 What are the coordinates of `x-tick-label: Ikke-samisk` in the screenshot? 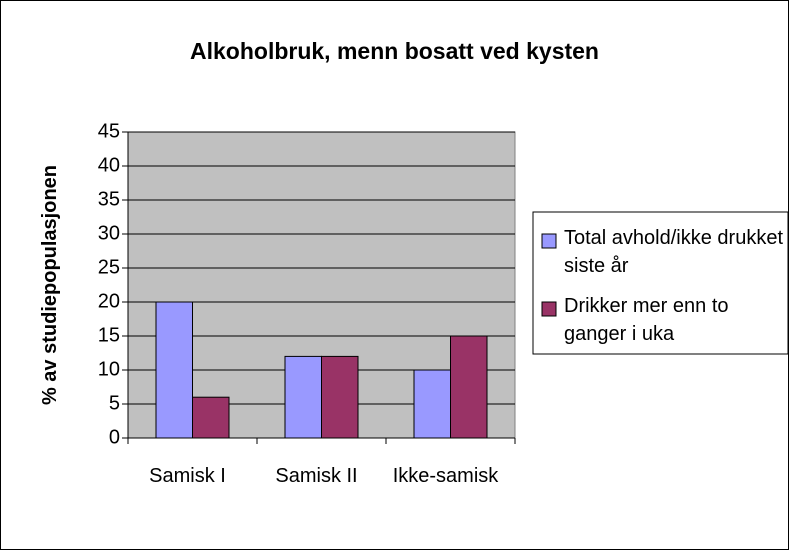 It's located at (445, 476).